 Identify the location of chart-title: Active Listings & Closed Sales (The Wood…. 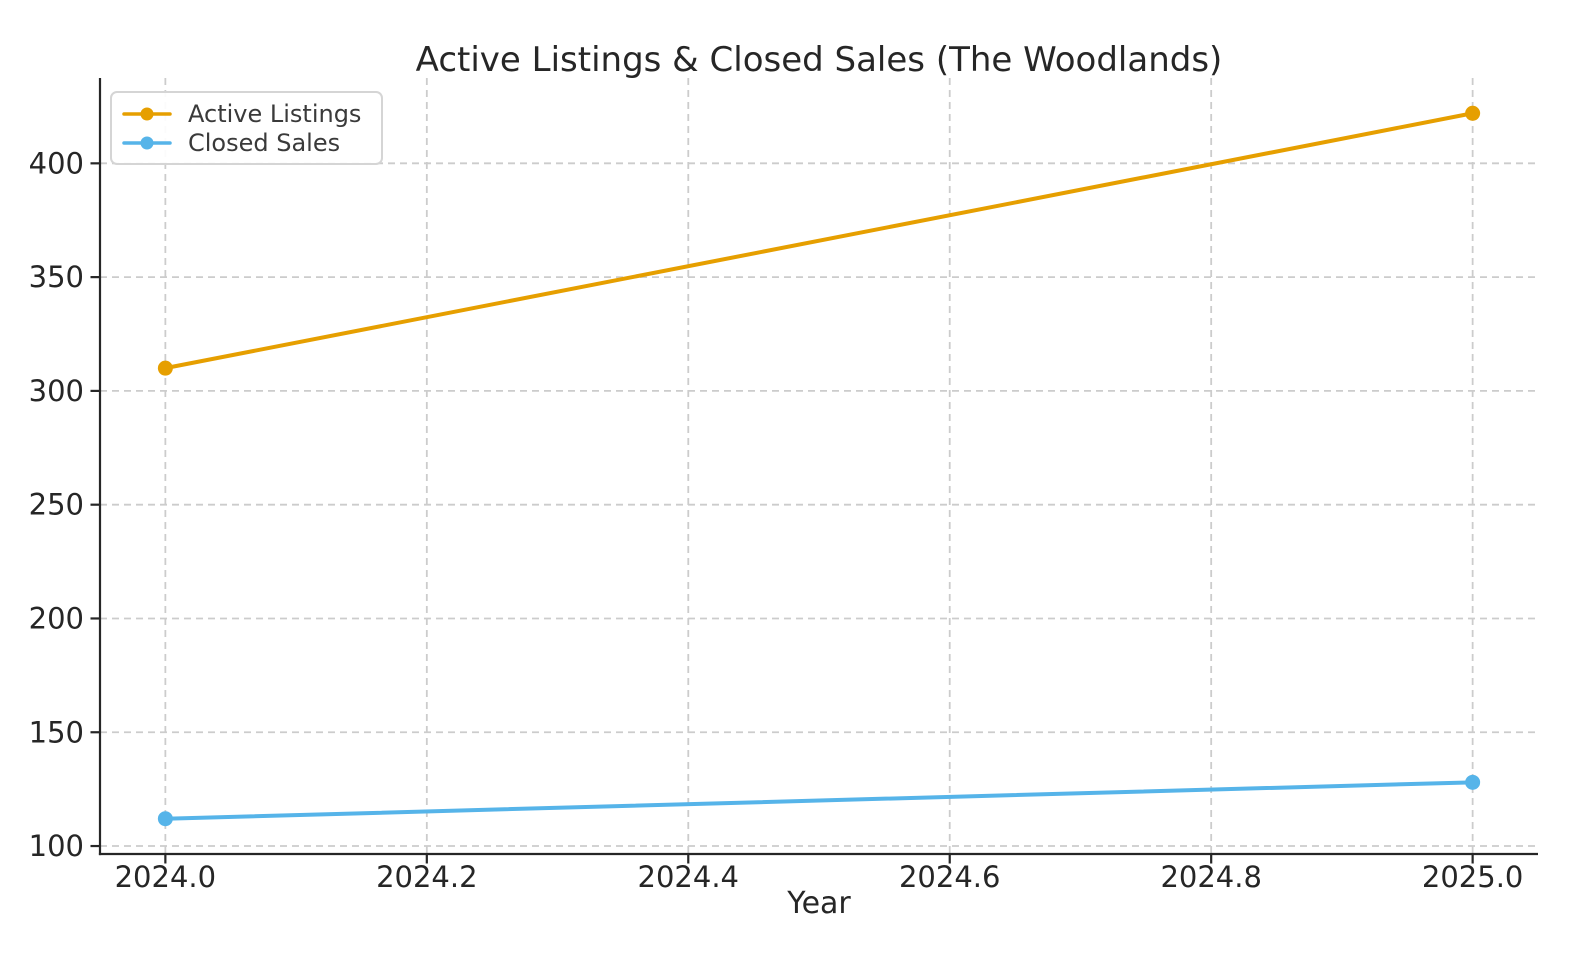
(819, 60).